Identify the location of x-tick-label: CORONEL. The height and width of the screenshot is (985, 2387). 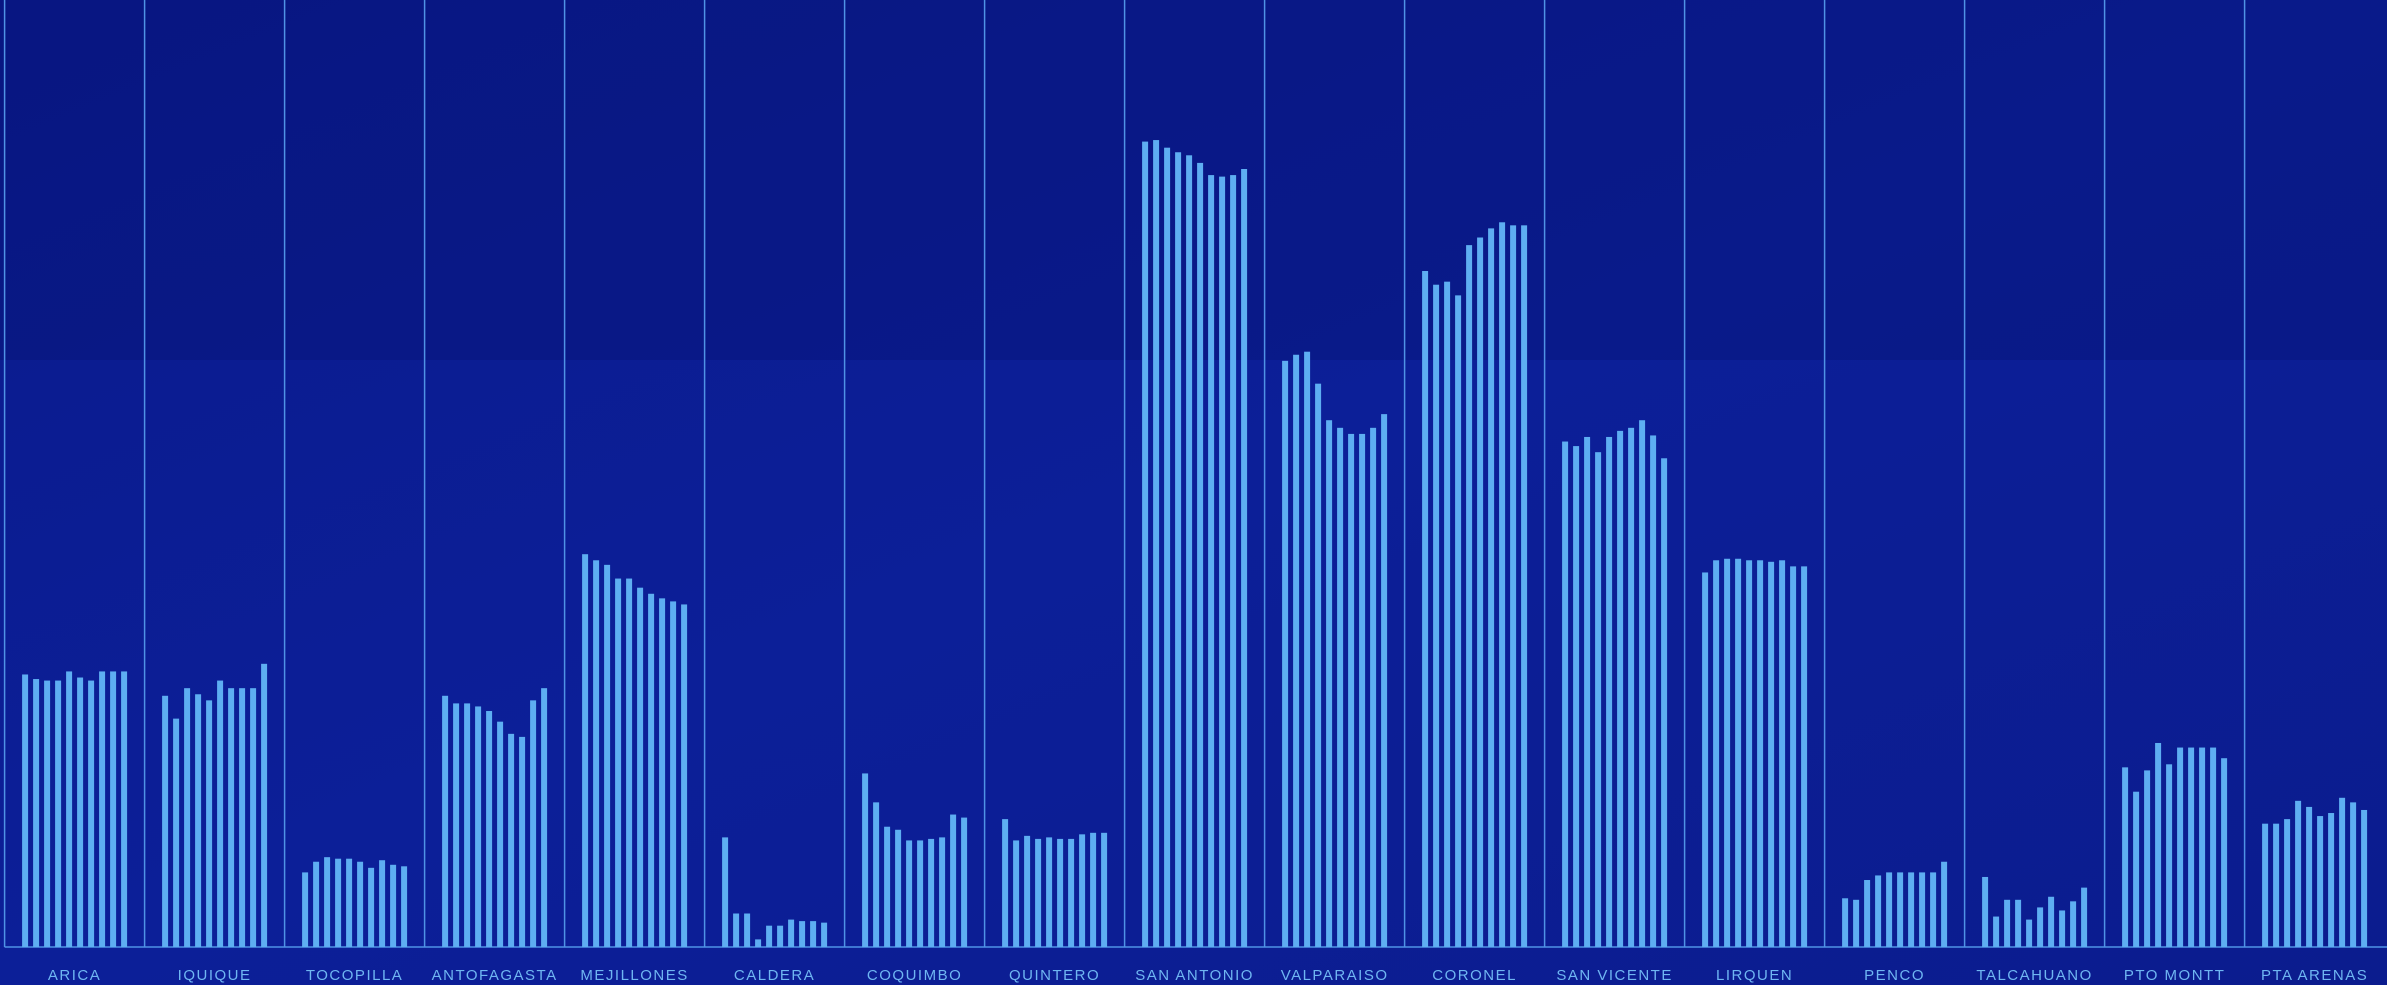
(1474, 975).